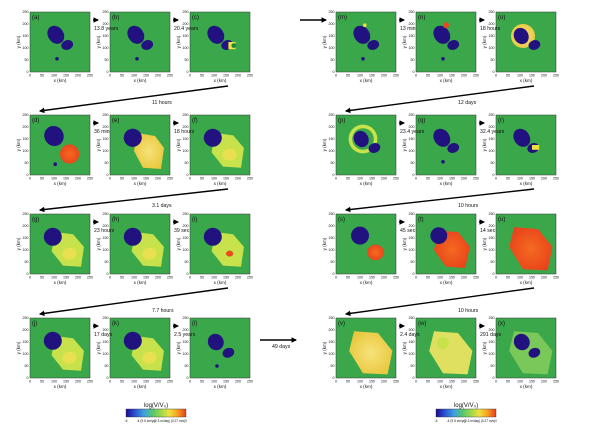 The width and height of the screenshot is (615, 441). Describe the element at coordinates (365, 25) in the screenshot. I see `slip-seed` at that location.